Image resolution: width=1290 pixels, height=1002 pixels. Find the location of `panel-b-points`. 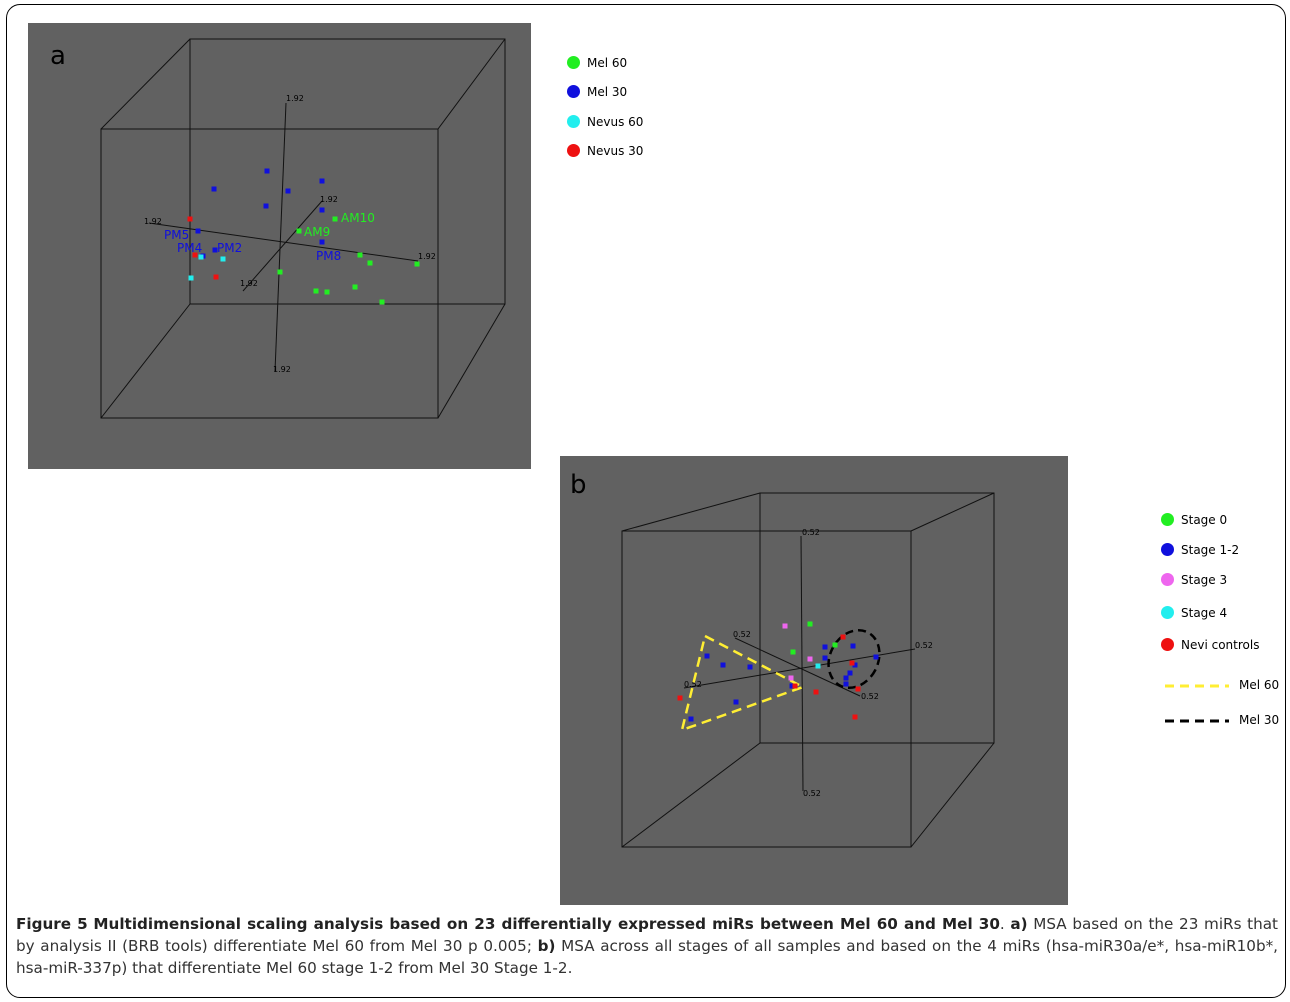

panel-b-points is located at coordinates (778, 671).